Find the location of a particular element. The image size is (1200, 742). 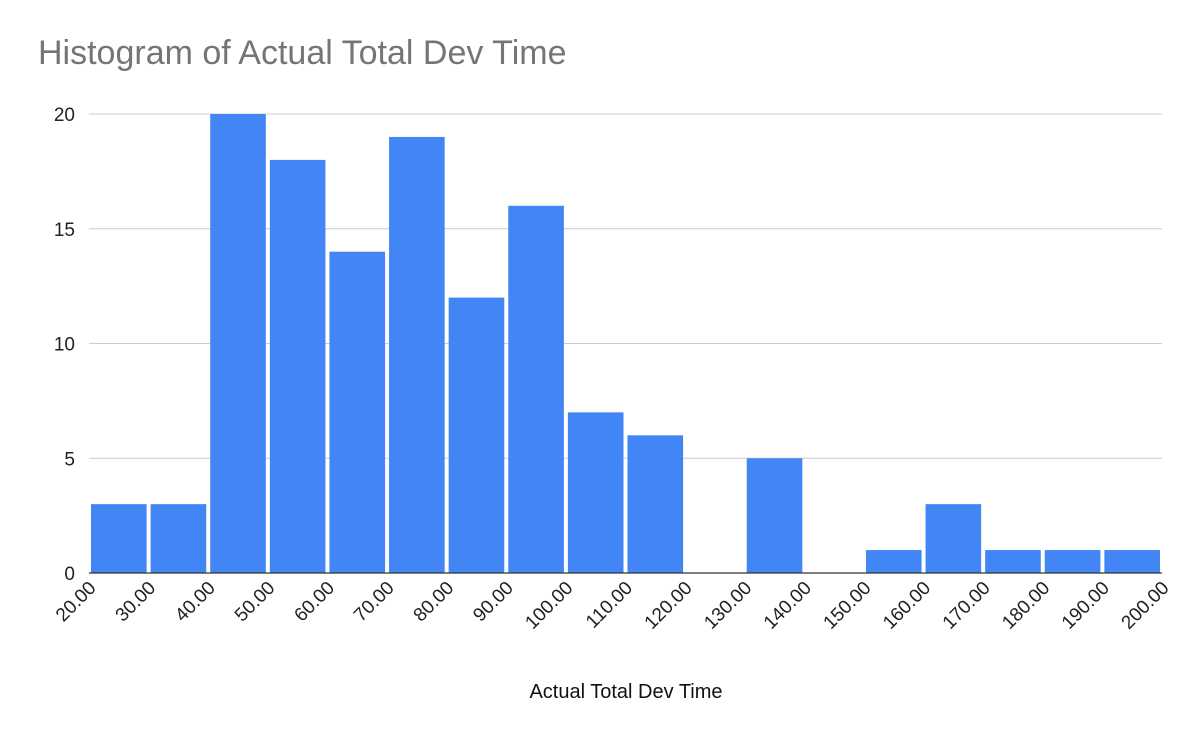

x-tick-label: 90.00 is located at coordinates (493, 602).